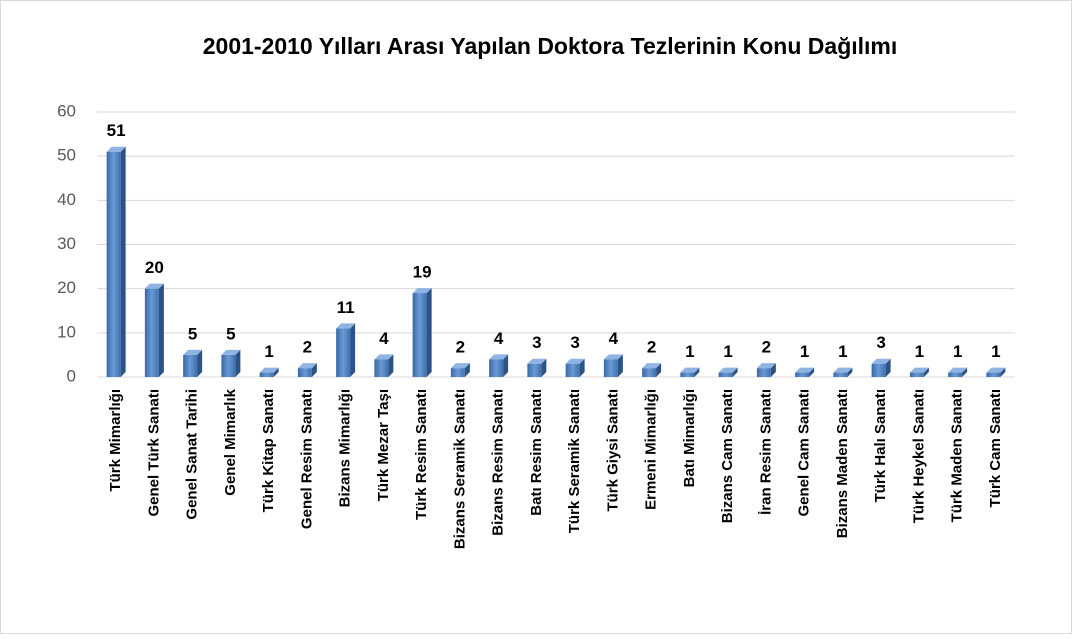 Image resolution: width=1072 pixels, height=639 pixels. Describe the element at coordinates (384, 338) in the screenshot. I see `data-label: 4` at that location.